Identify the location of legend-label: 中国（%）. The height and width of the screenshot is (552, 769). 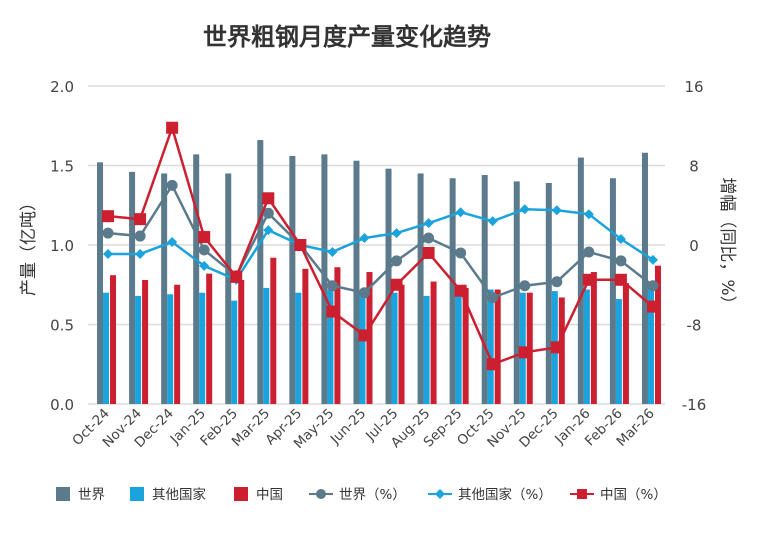
(633, 495).